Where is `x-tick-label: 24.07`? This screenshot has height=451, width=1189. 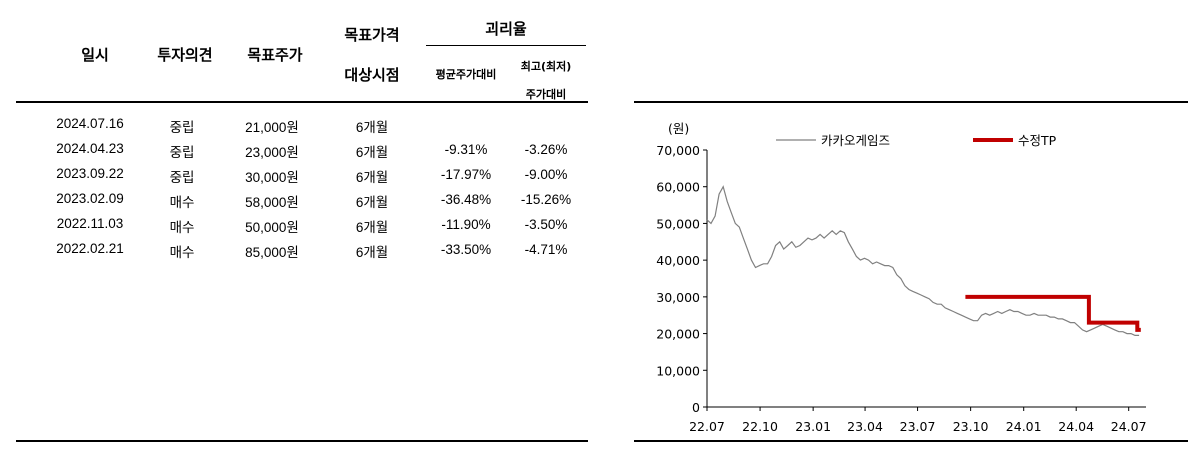
x-tick-label: 24.07 is located at coordinates (1129, 426).